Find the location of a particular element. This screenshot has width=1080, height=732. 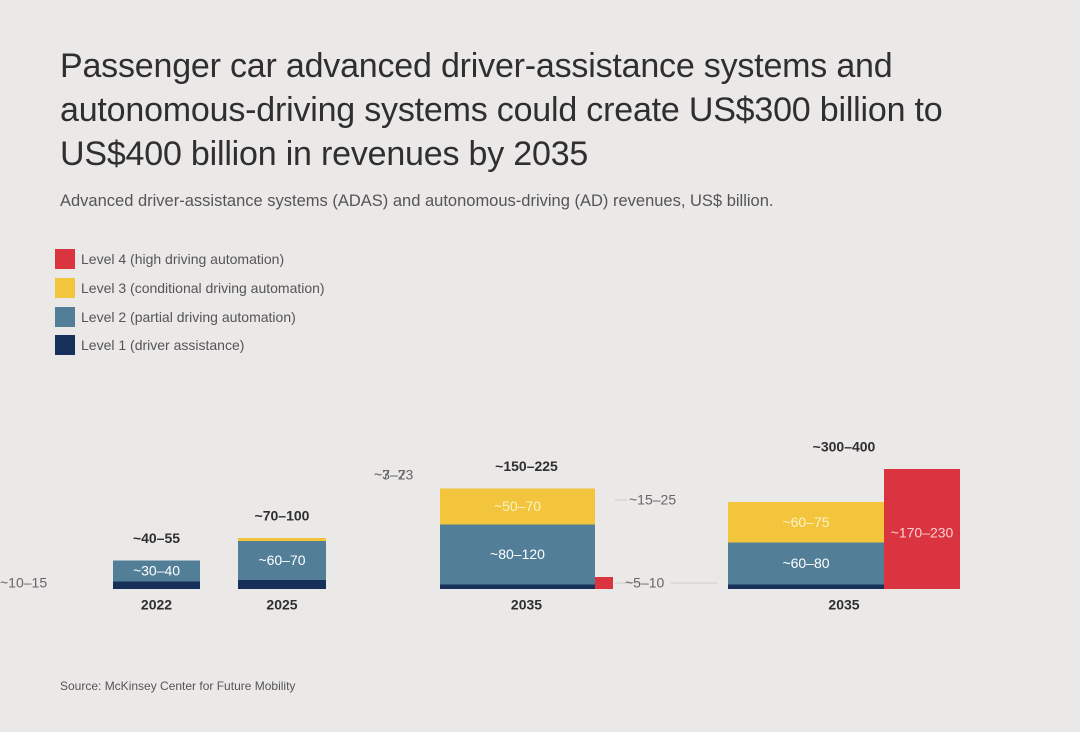

category-label-3: 2035 is located at coordinates (843, 605).